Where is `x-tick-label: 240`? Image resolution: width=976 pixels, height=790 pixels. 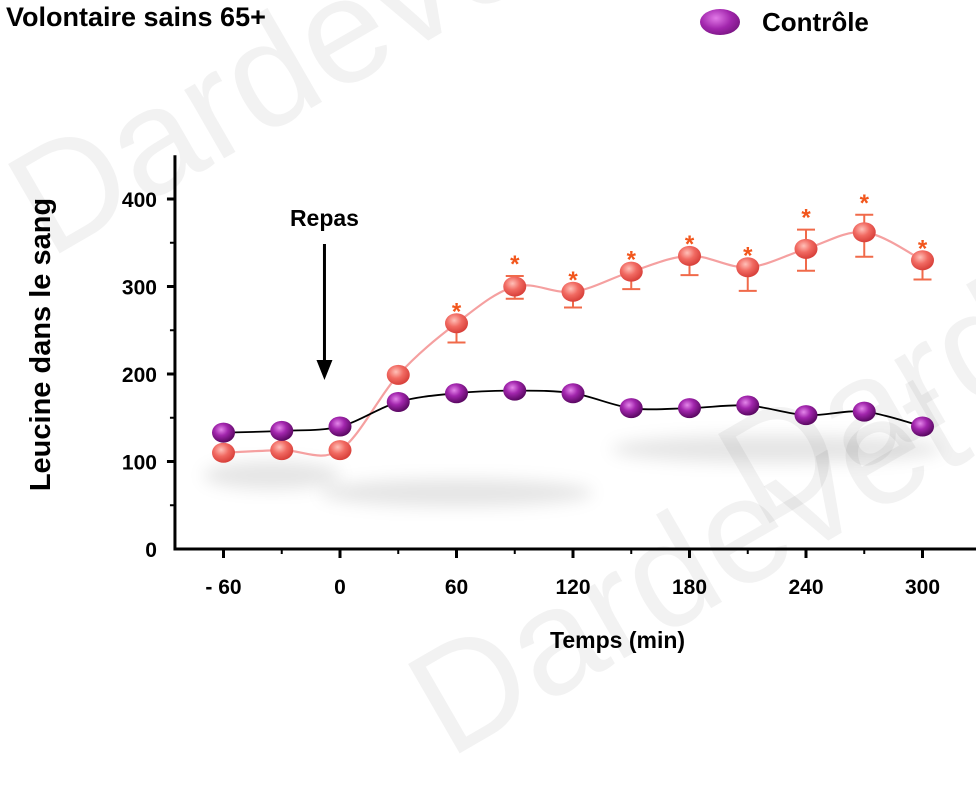
x-tick-label: 240 is located at coordinates (805, 587).